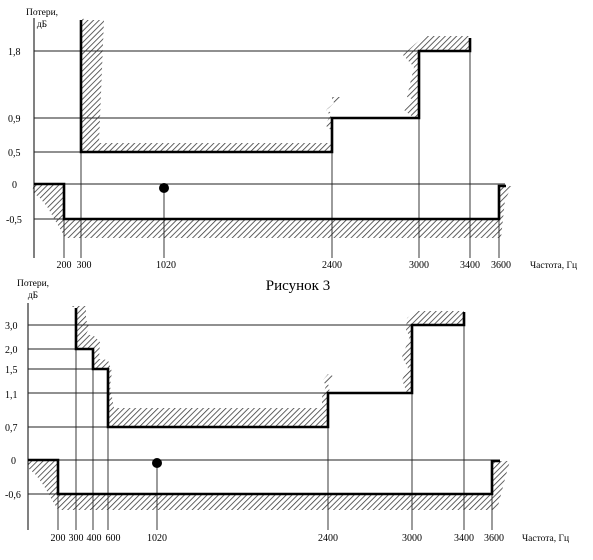 The image size is (593, 560). Describe the element at coordinates (494, 538) in the screenshot. I see `d2-x-tick-3600: 3600` at that location.